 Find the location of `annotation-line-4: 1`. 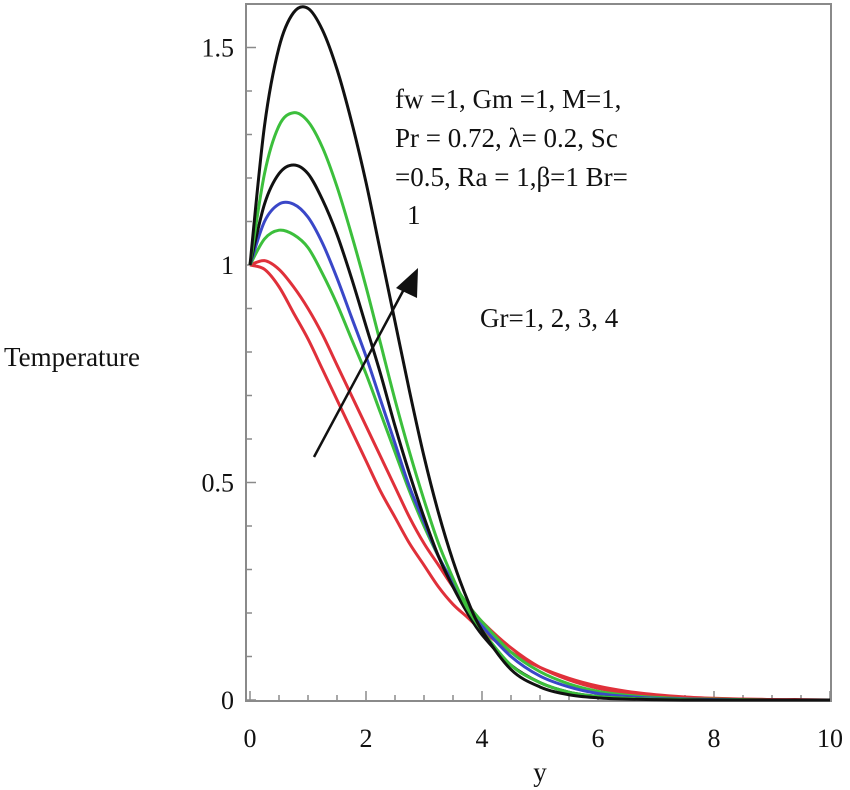

annotation-line-4: 1 is located at coordinates (414, 215).